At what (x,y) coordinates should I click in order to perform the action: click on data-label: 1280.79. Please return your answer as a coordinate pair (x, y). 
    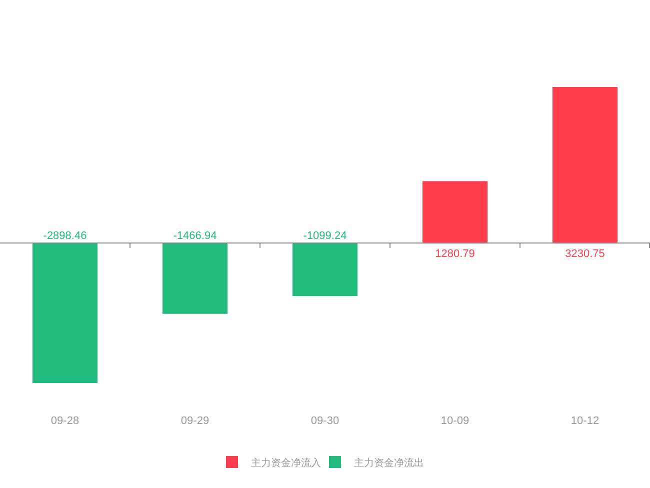
    Looking at the image, I should click on (455, 254).